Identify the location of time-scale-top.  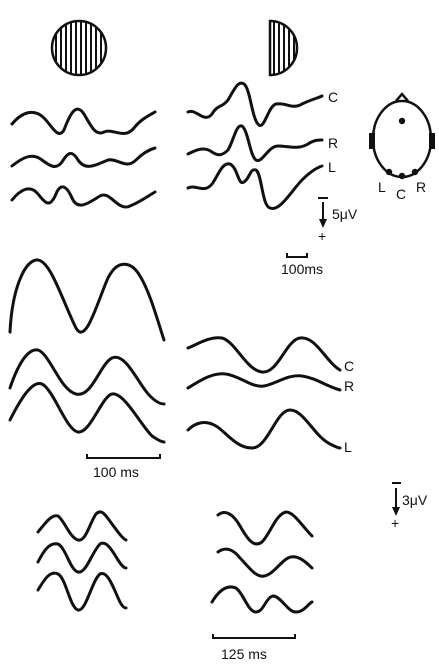
(297, 255).